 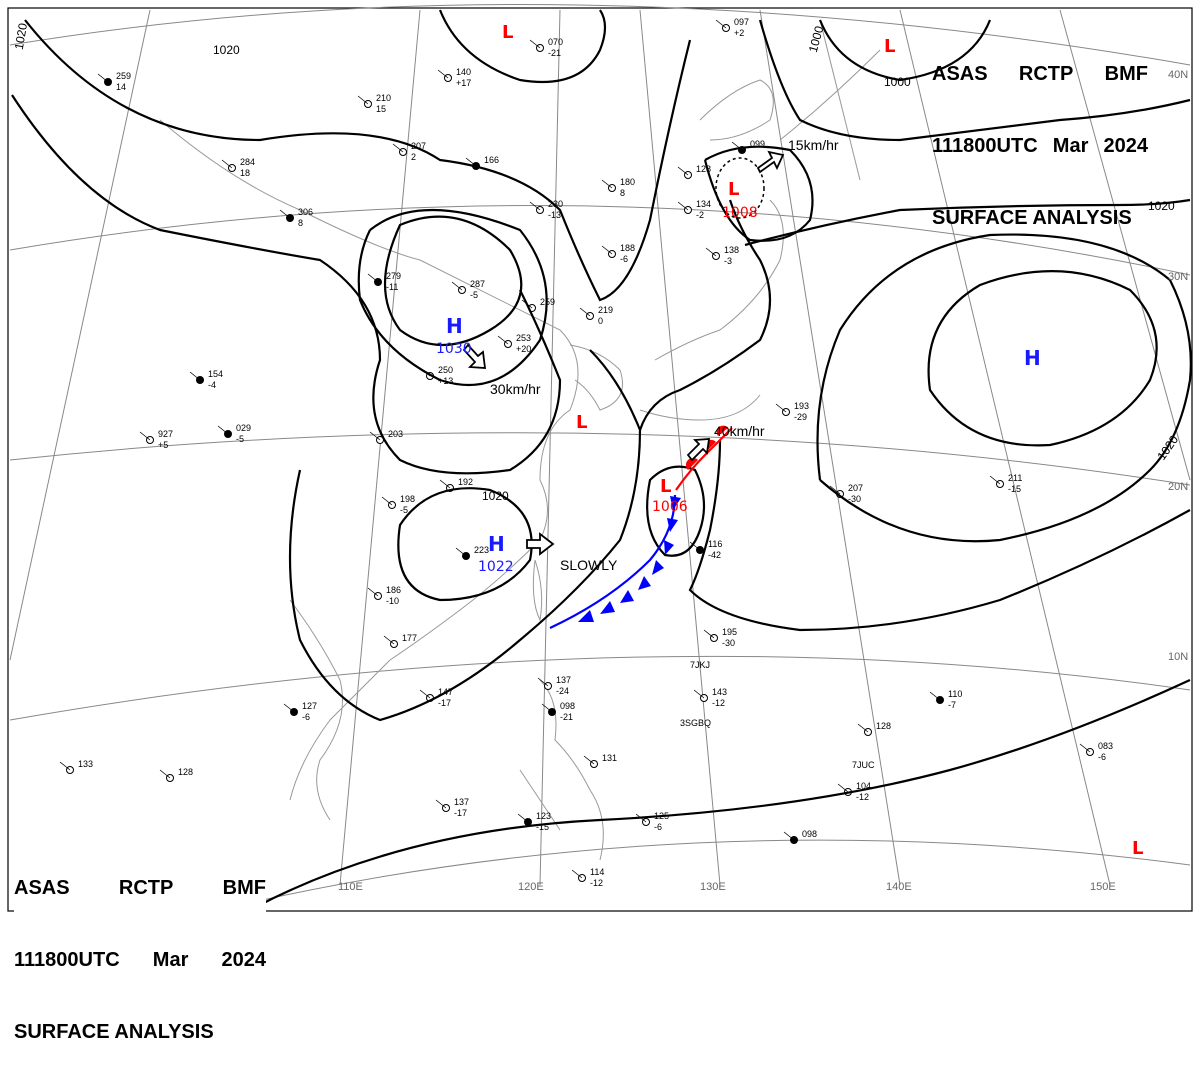 What do you see at coordinates (700, 665) in the screenshot?
I see `ship-code: 7JKJ` at bounding box center [700, 665].